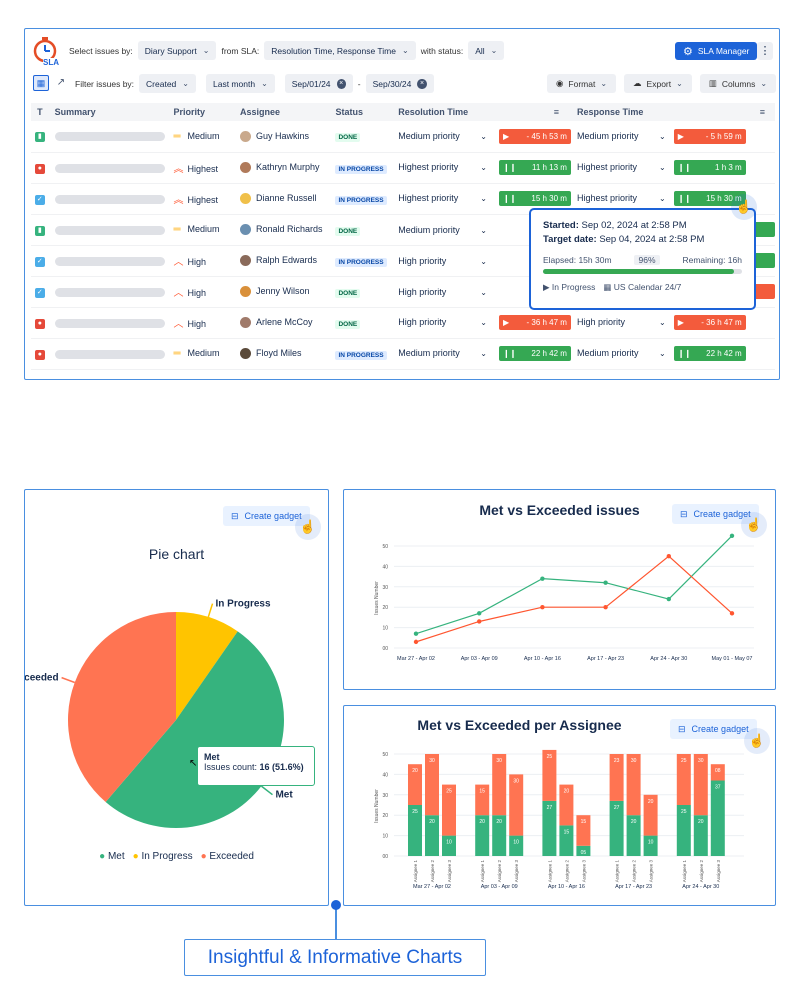 The width and height of the screenshot is (802, 999). I want to click on bar-data-label: 30, so click(701, 761).